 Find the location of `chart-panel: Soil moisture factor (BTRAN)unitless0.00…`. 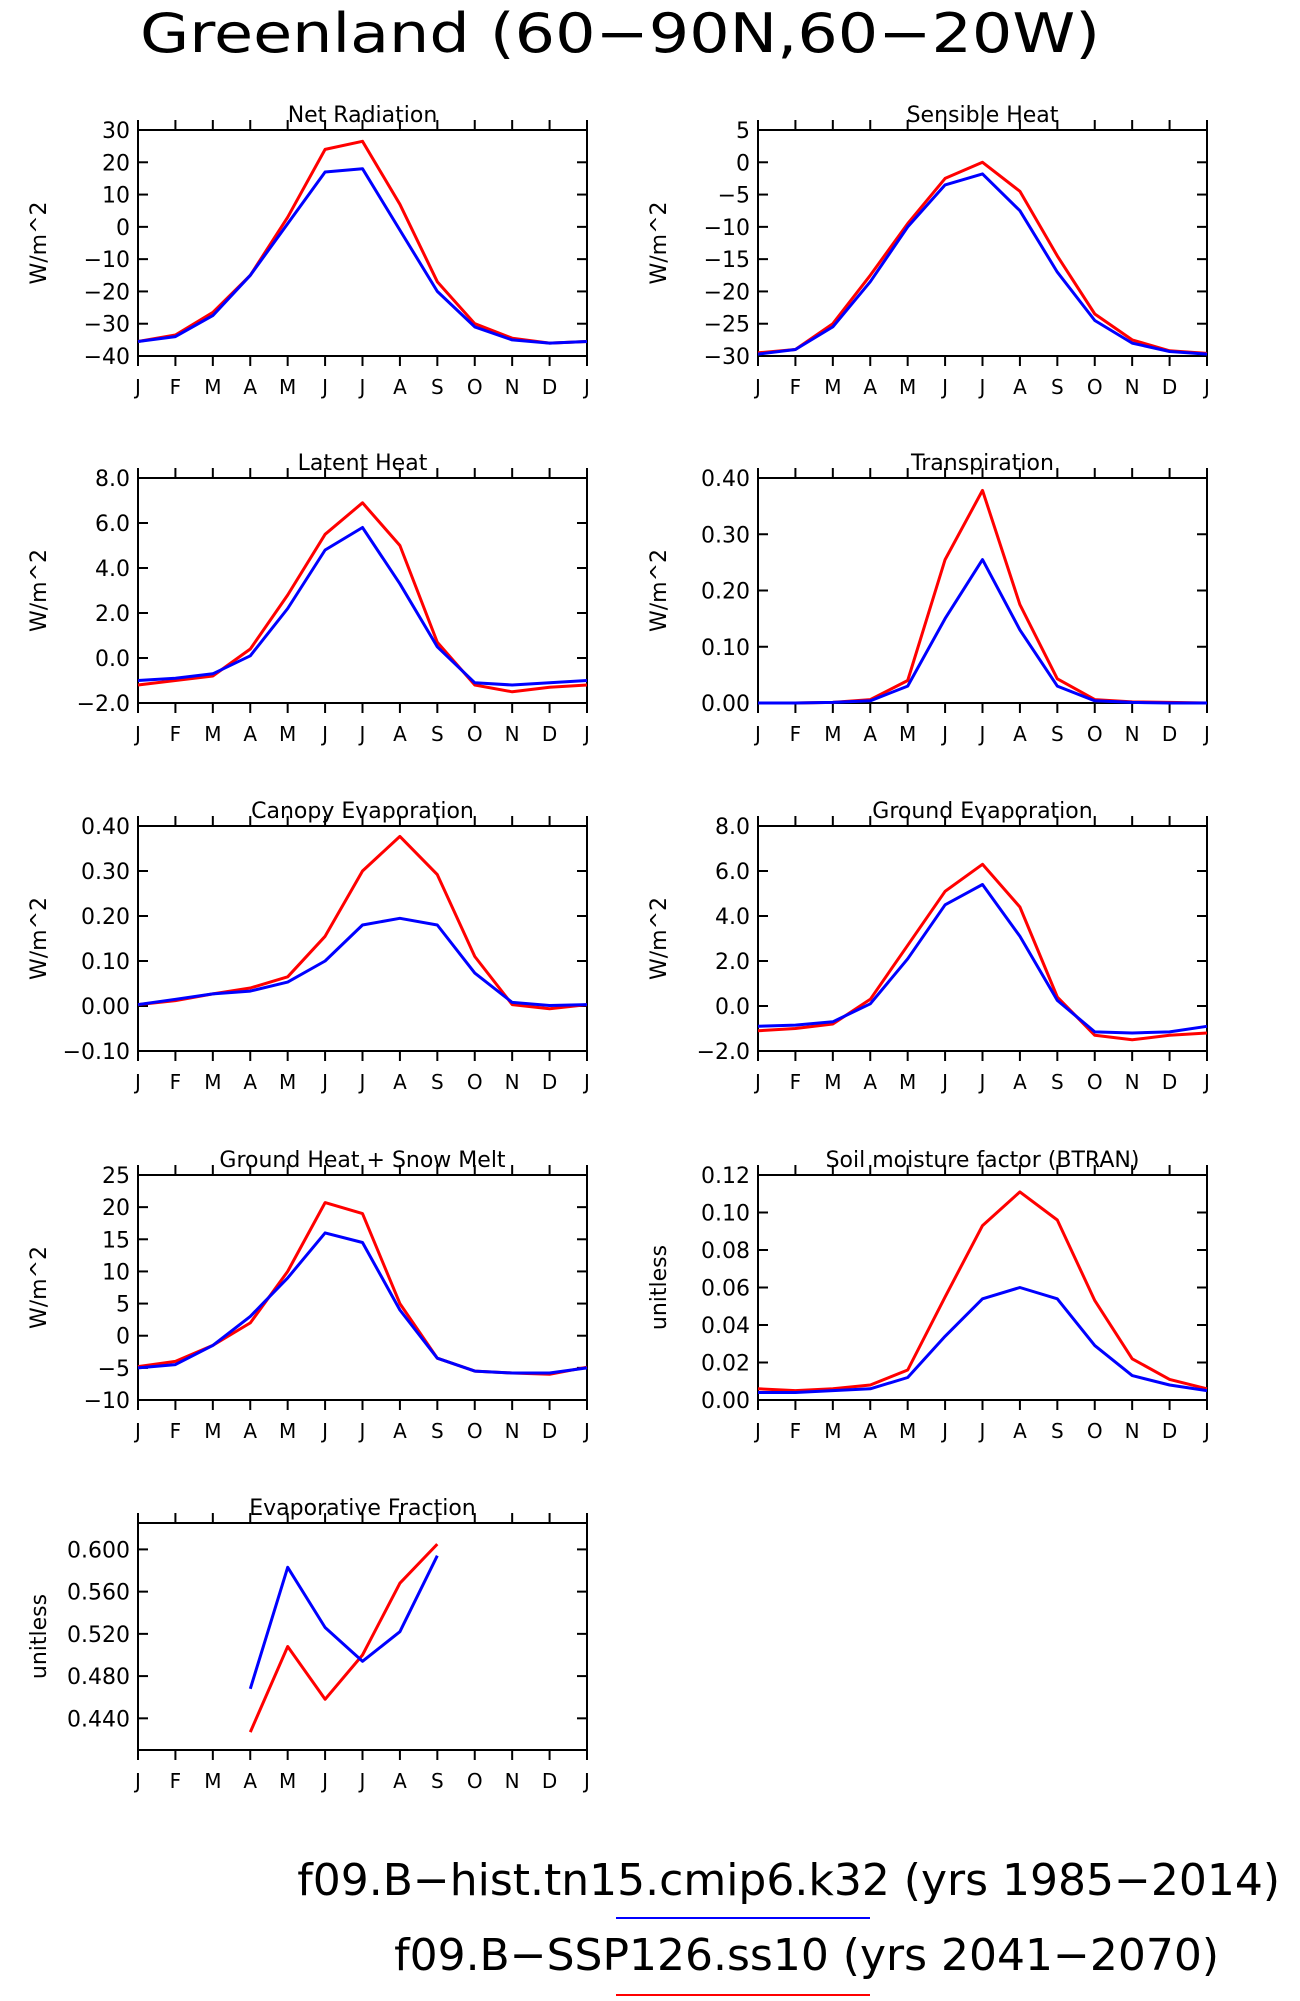

chart-panel: Soil moisture factor (BTRAN)unitless0.00… is located at coordinates (928, 1295).